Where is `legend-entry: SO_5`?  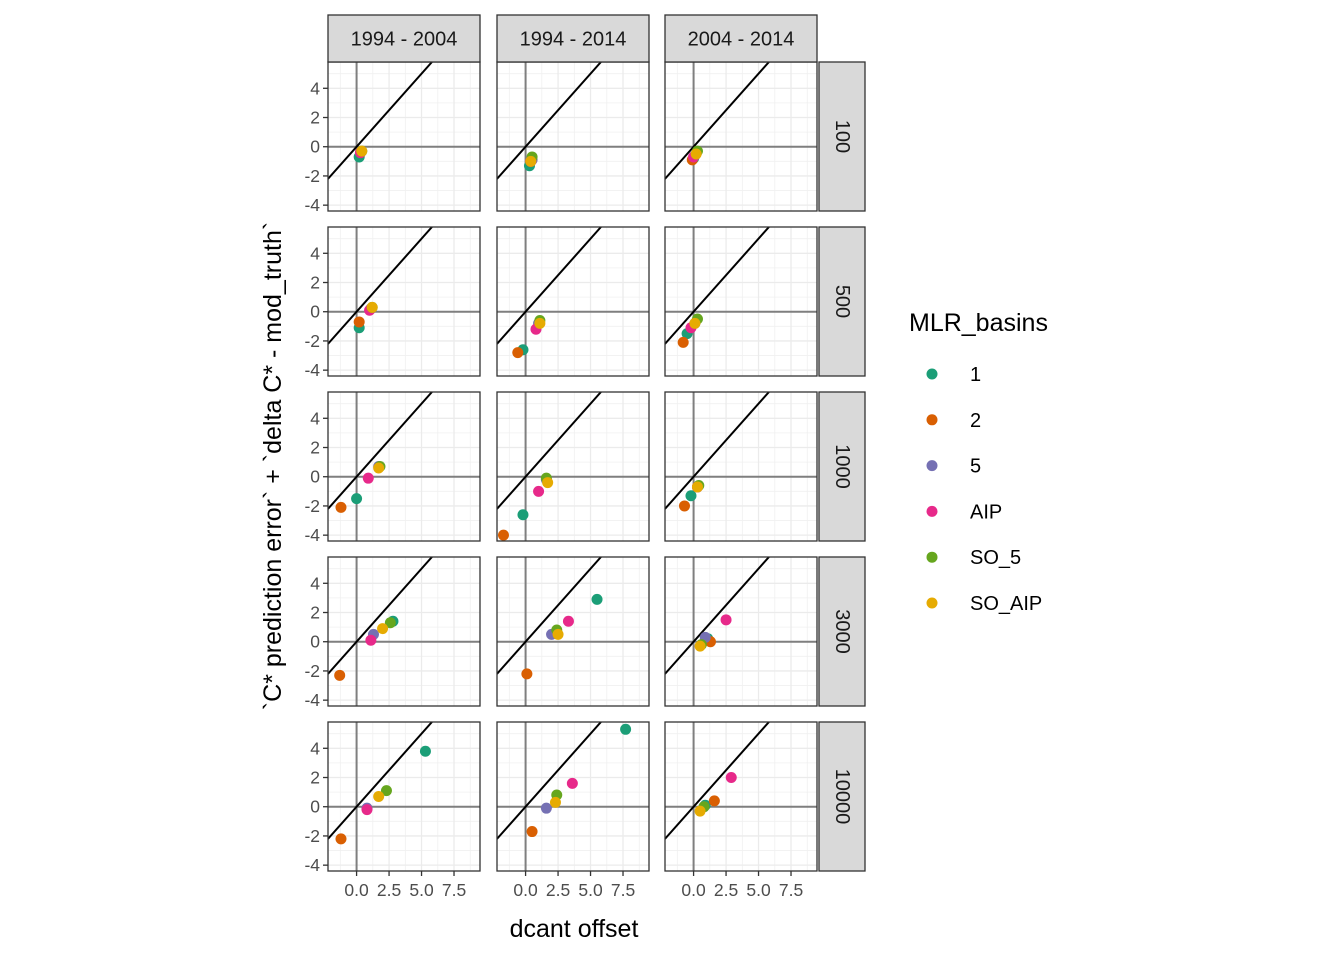
legend-entry: SO_5 is located at coordinates (973, 558).